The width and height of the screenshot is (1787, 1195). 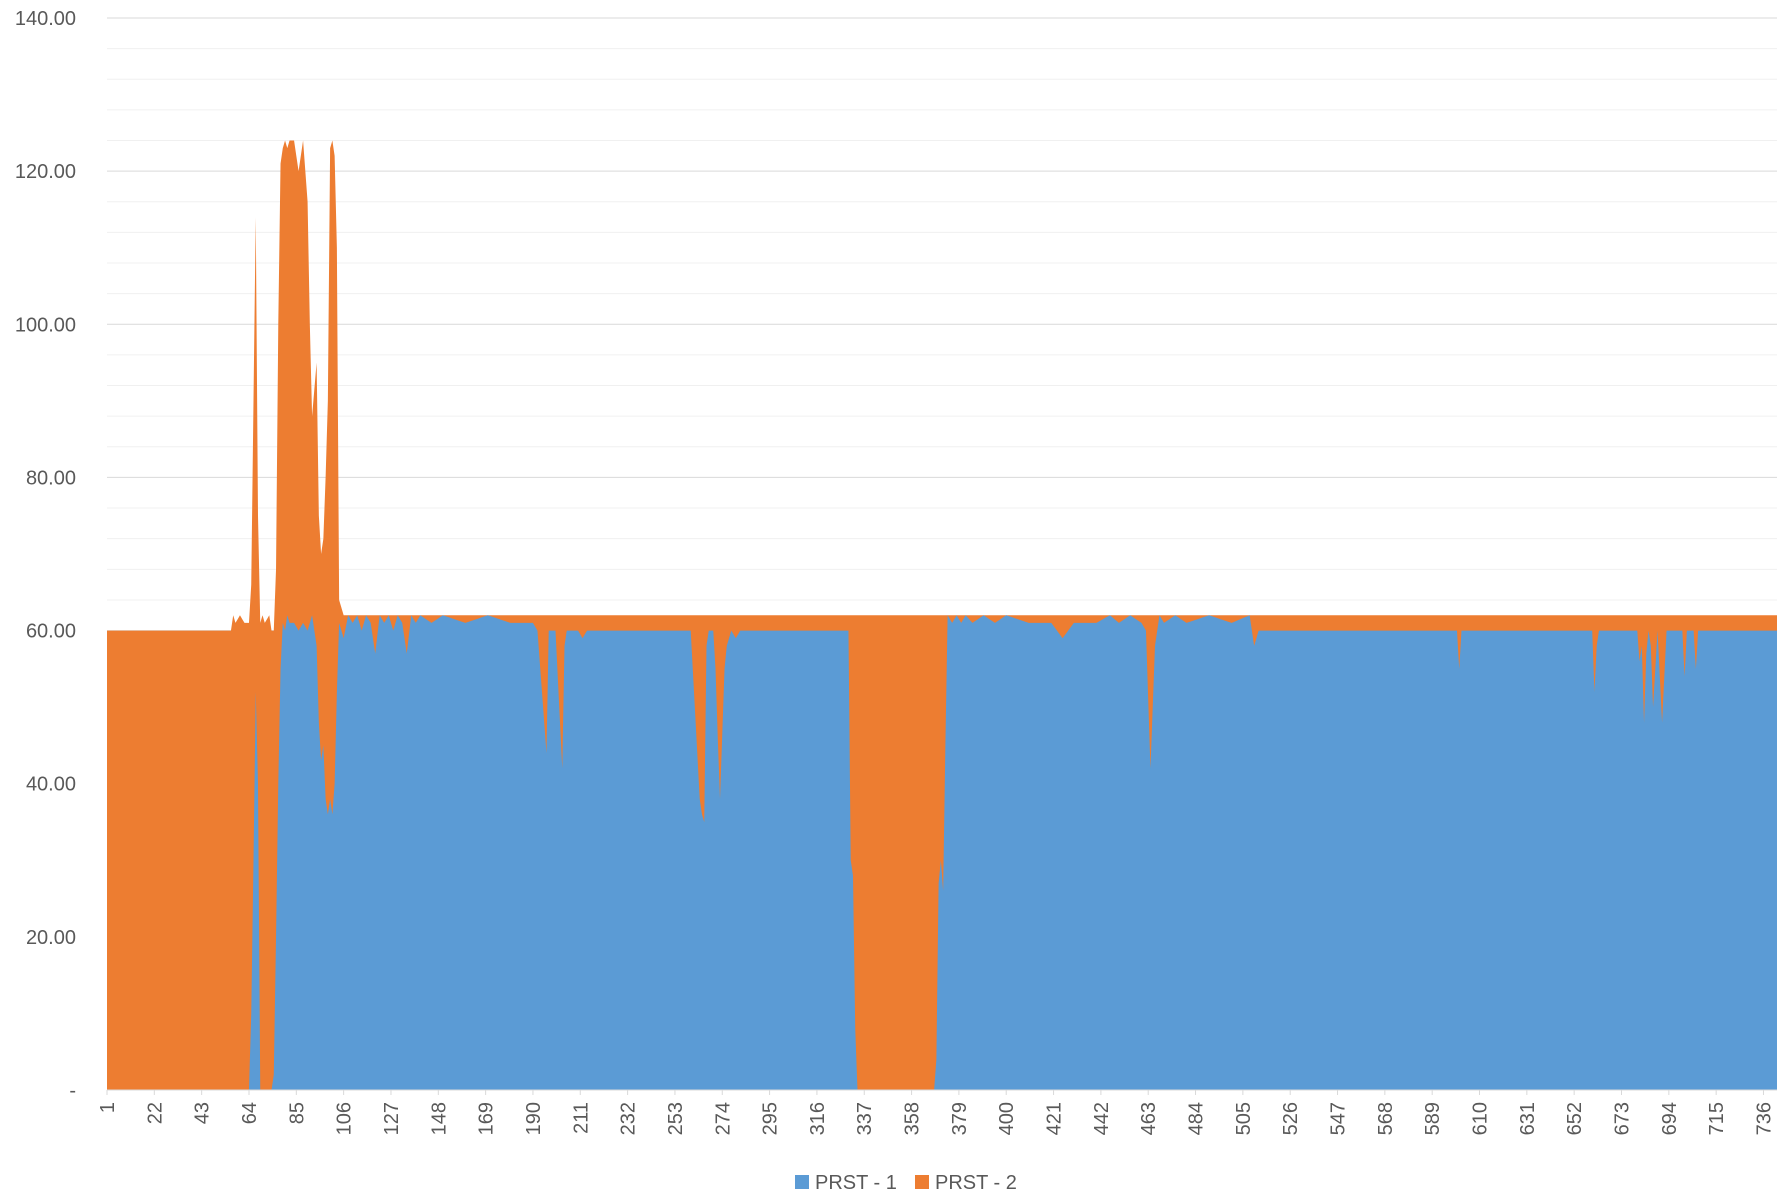 I want to click on x-tick-label: 589, so click(x=1433, y=1118).